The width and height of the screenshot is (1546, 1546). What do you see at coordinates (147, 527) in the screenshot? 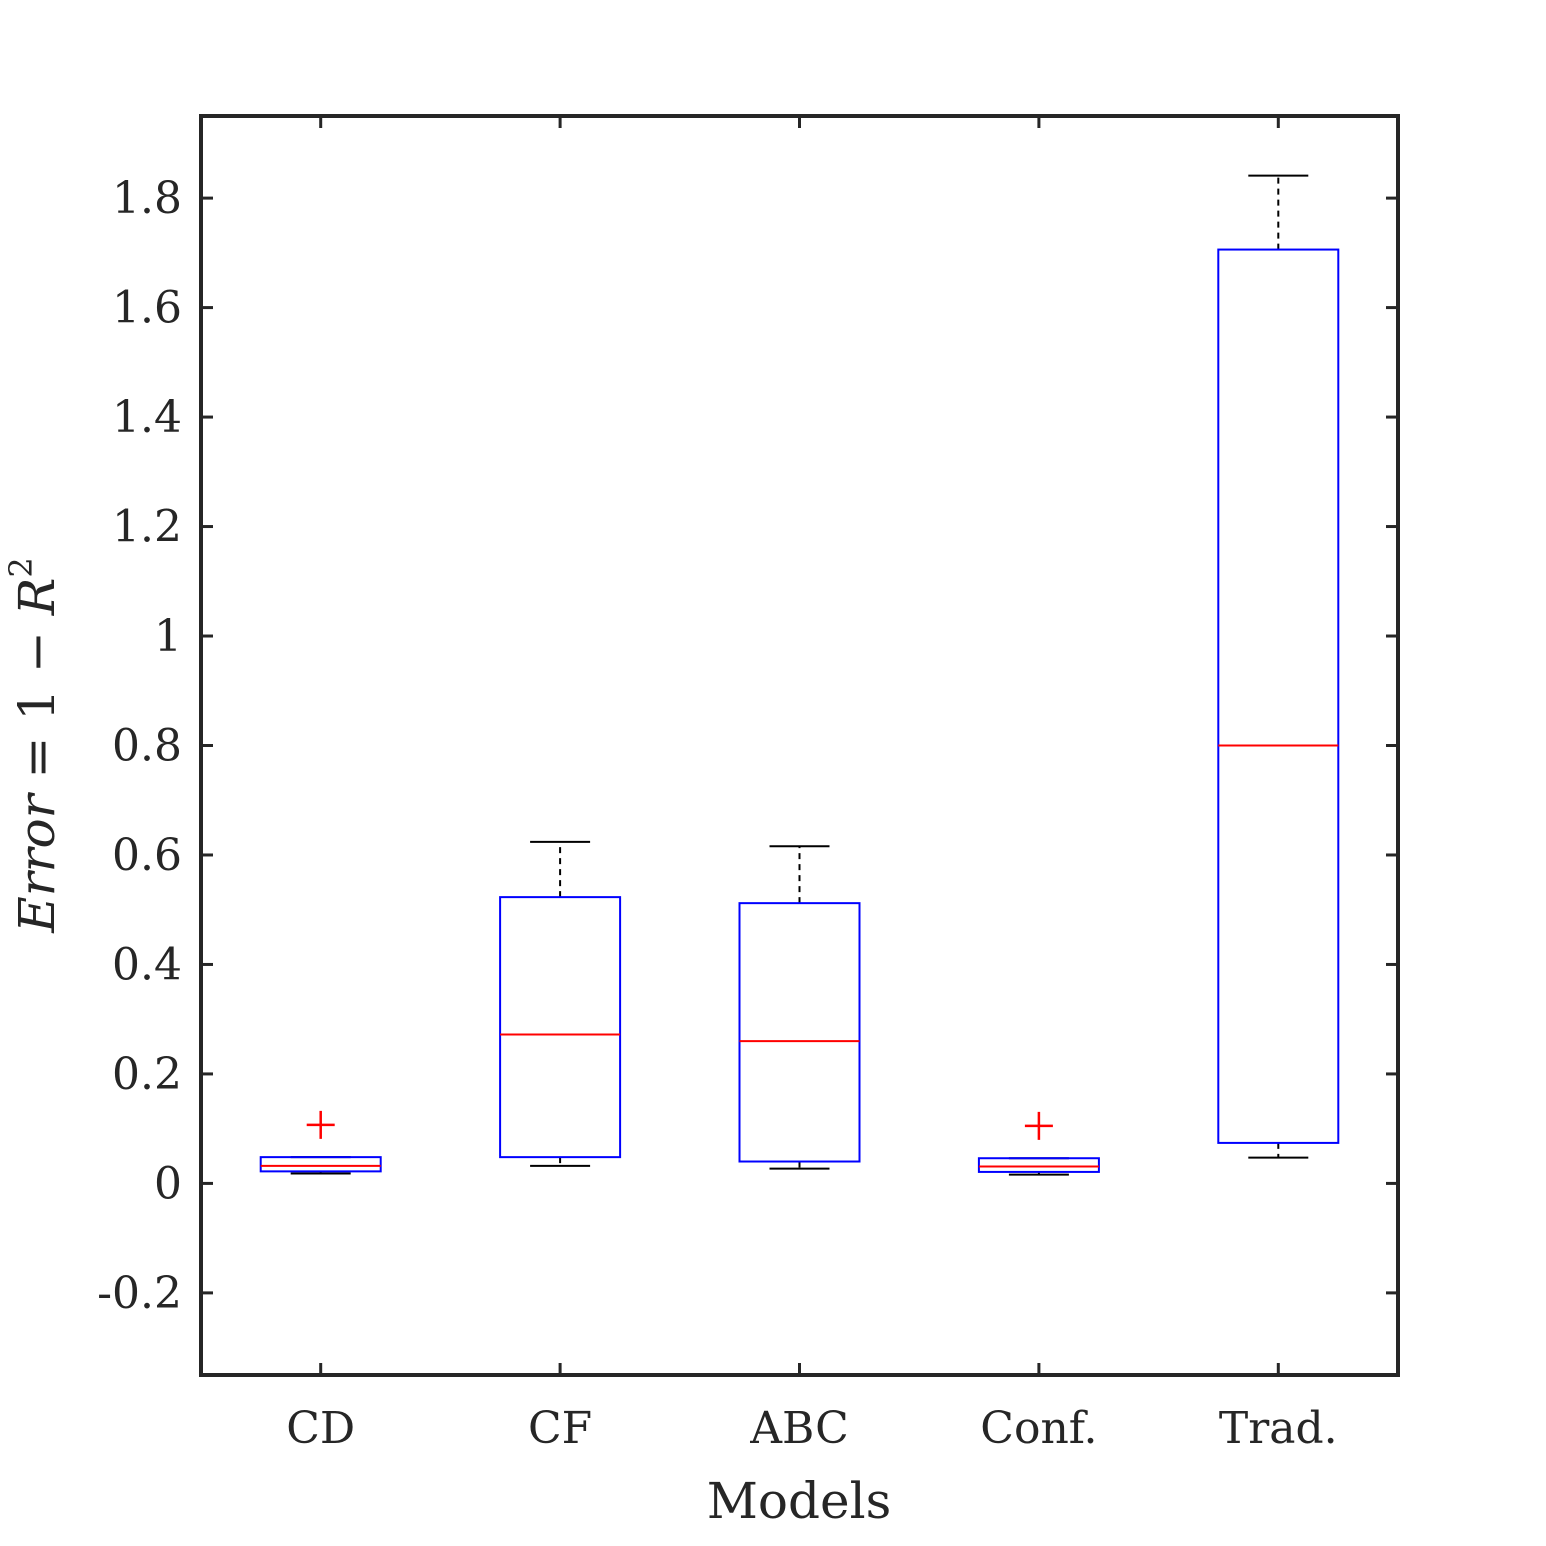
I see `y-tick-label: 1.2` at bounding box center [147, 527].